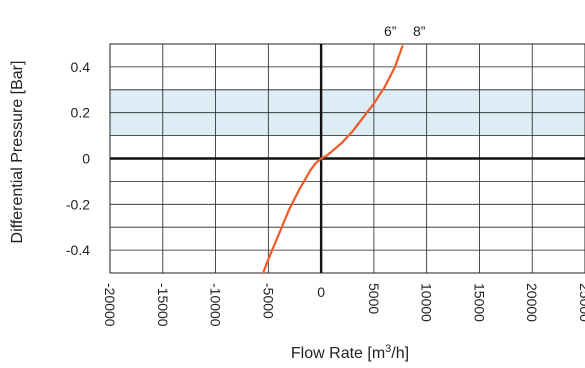 The width and height of the screenshot is (585, 368). Describe the element at coordinates (479, 302) in the screenshot. I see `x-tick-label: 15000` at that location.